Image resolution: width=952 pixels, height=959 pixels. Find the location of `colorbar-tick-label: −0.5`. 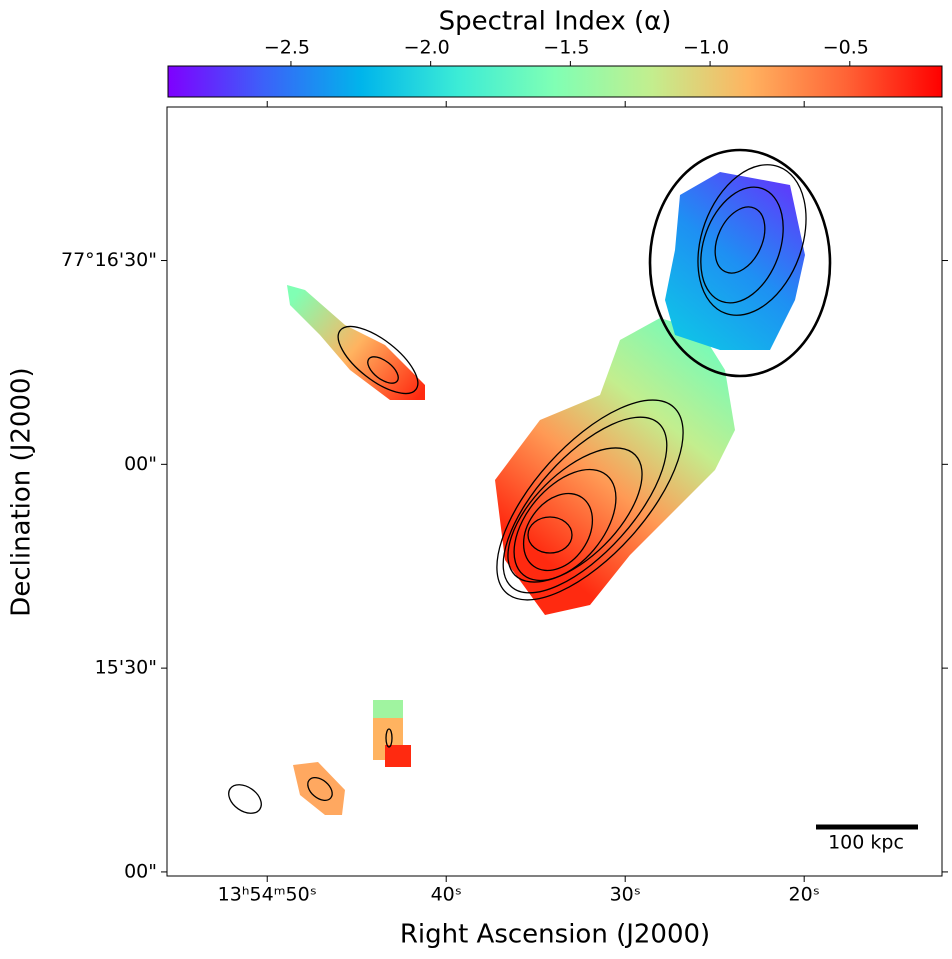

colorbar-tick-label: −0.5 is located at coordinates (846, 48).